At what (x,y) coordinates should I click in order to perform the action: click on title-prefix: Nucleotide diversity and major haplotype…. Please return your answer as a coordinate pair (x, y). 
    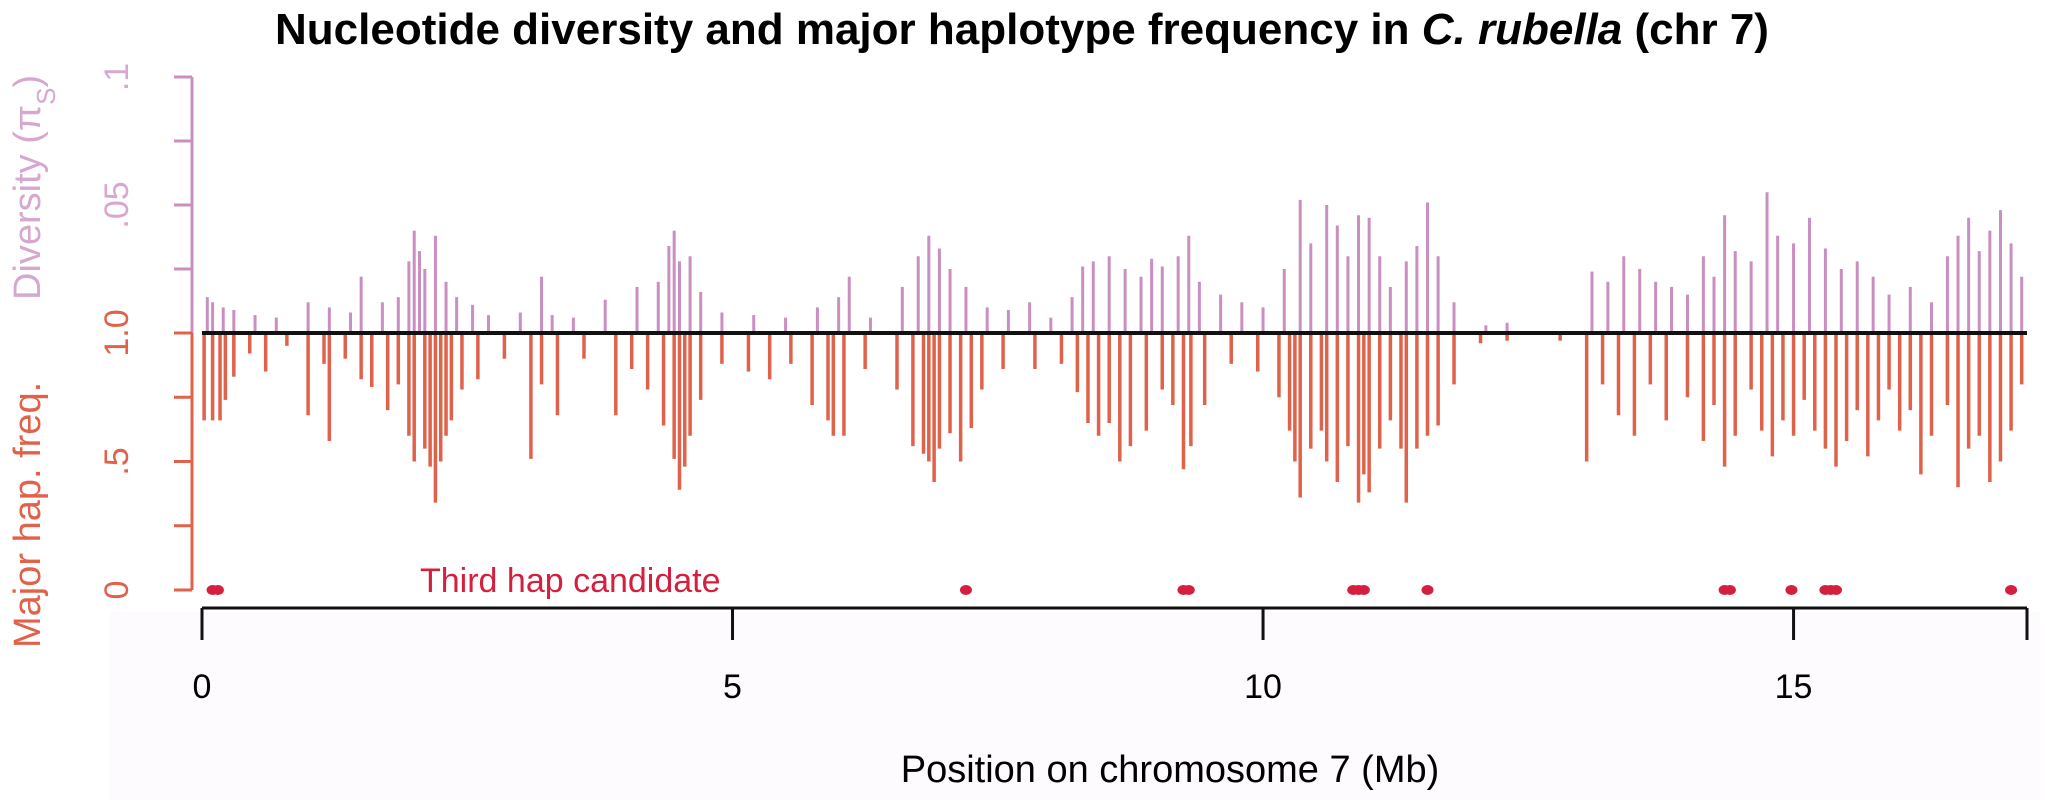
    Looking at the image, I should click on (848, 29).